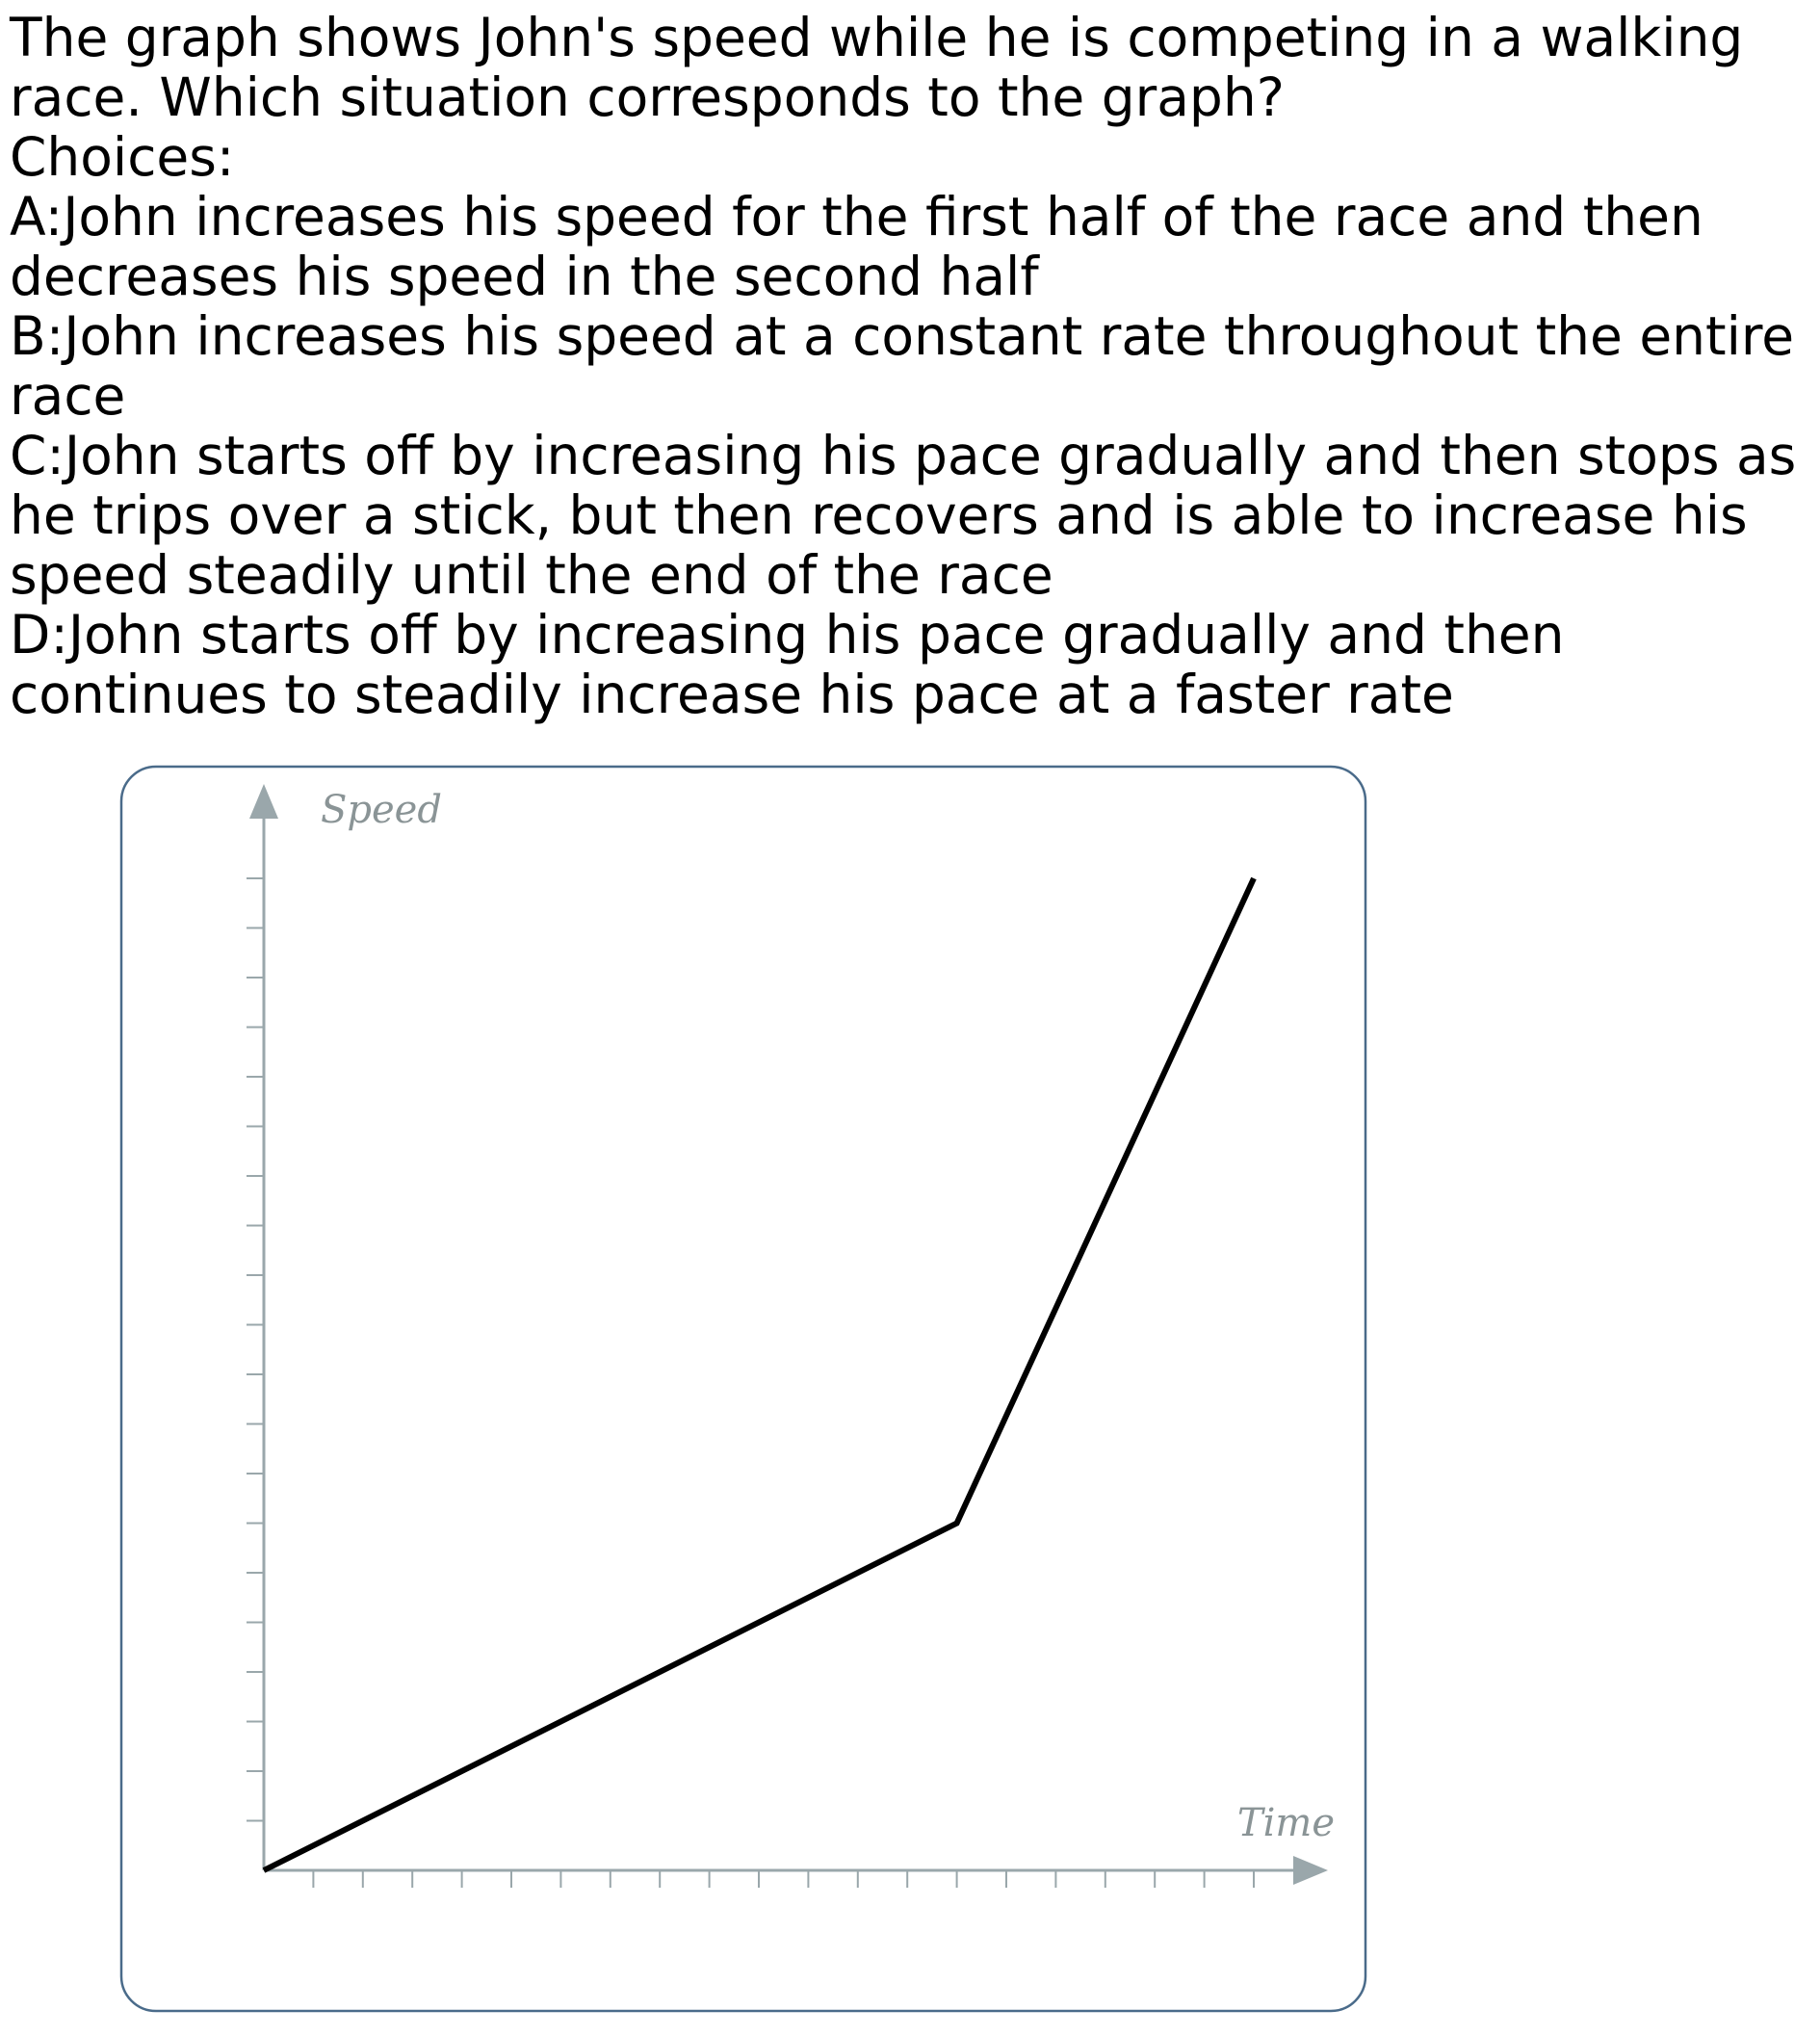  I want to click on x-axis-label: Time, so click(1286, 1823).